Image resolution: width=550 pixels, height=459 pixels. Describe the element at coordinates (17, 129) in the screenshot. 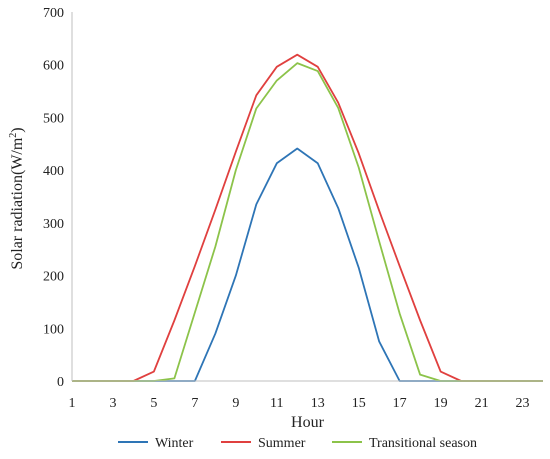

I see `y-axis-title-suffix: )` at that location.